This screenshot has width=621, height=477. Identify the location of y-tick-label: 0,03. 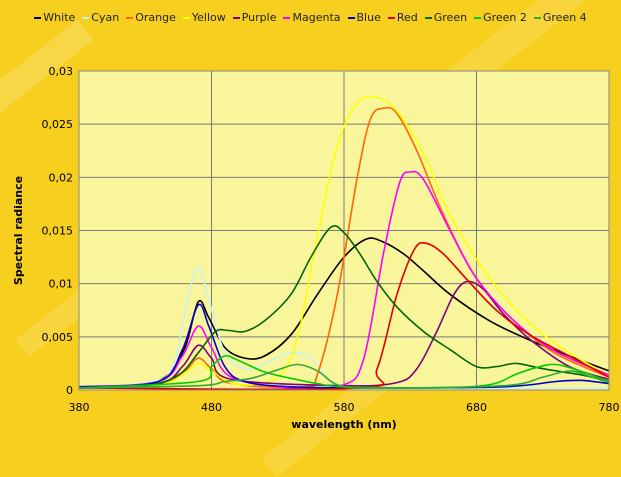
(61, 71).